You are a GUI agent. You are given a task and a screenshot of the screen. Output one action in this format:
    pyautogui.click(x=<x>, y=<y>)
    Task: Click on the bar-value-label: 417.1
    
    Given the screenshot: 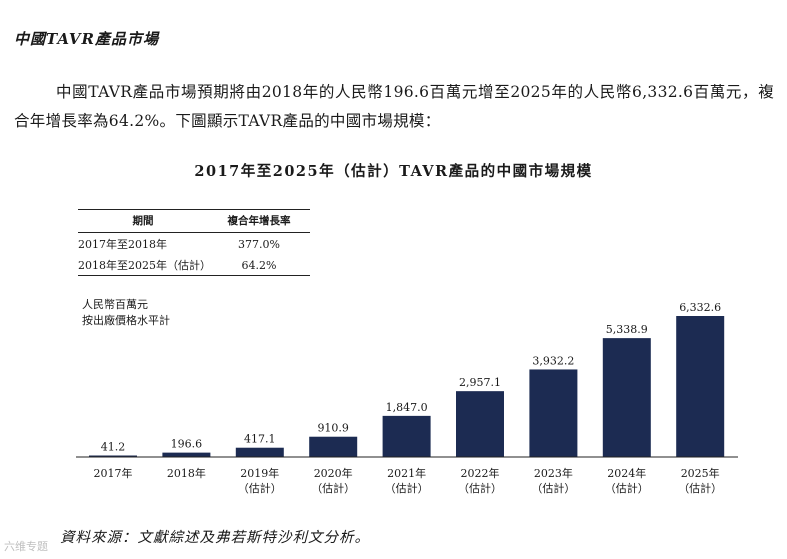 What is the action you would take?
    pyautogui.click(x=260, y=439)
    